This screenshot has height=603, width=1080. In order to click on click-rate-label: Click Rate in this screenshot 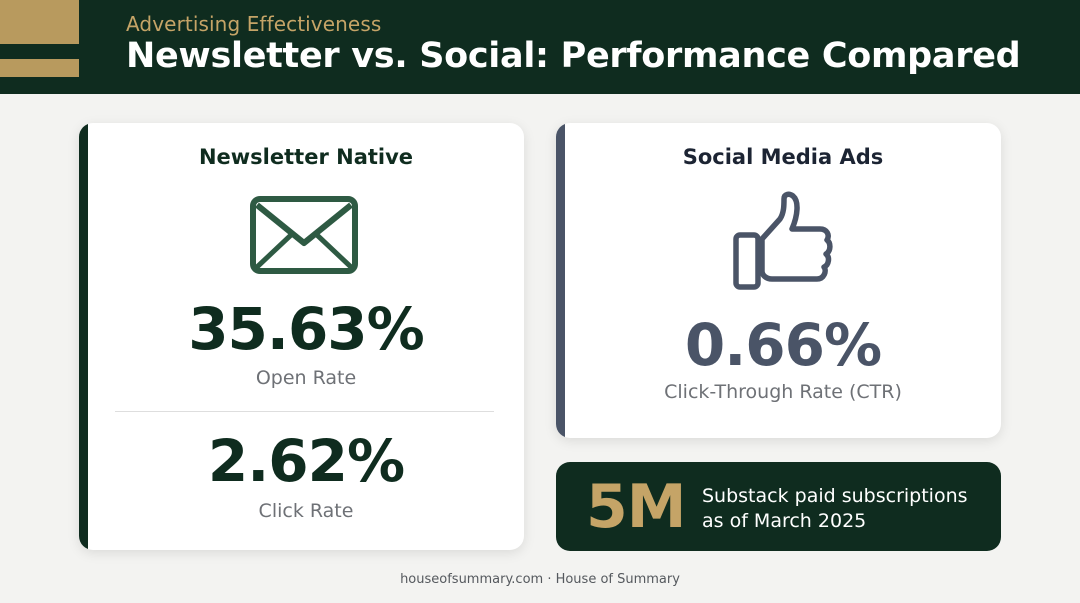, I will do `click(306, 511)`.